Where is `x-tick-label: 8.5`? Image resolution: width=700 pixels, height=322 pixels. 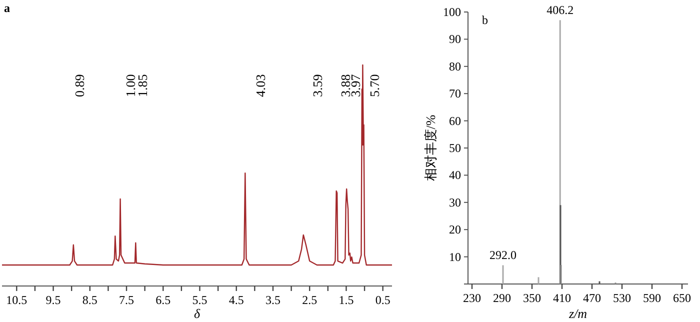
x-tick-label: 8.5 is located at coordinates (90, 300).